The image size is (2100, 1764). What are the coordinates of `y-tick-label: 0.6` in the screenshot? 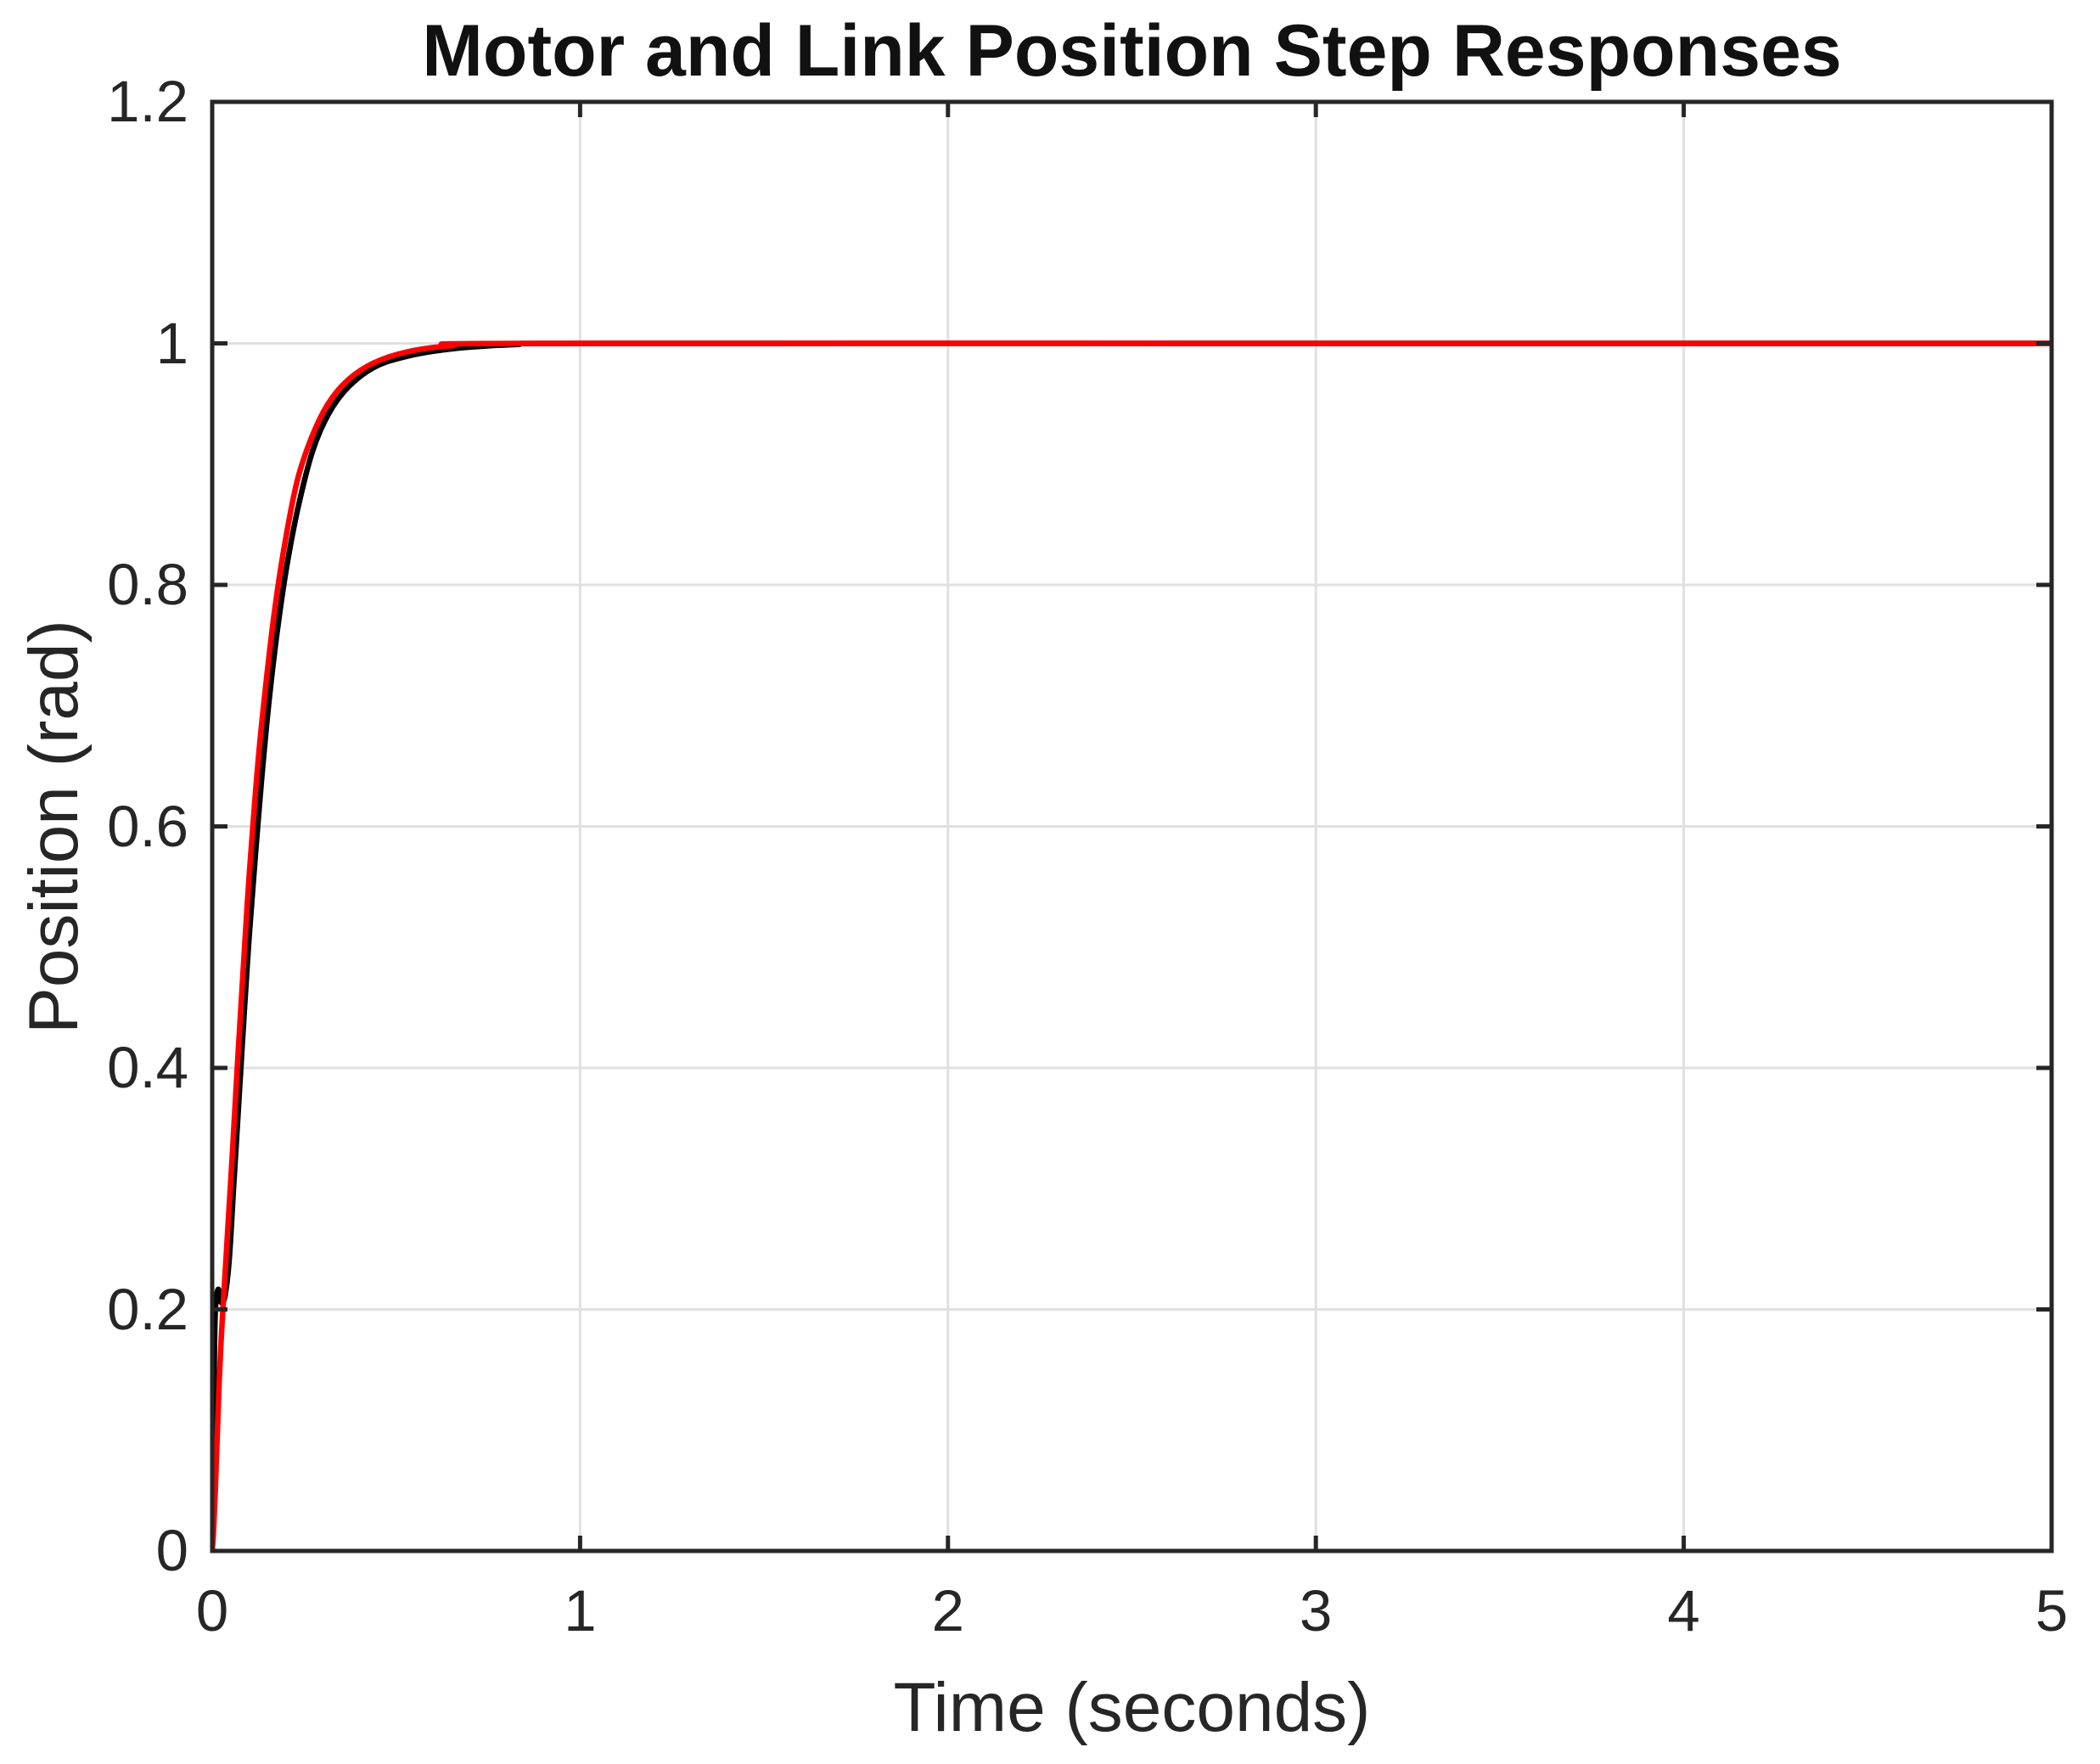 It's located at (147, 826).